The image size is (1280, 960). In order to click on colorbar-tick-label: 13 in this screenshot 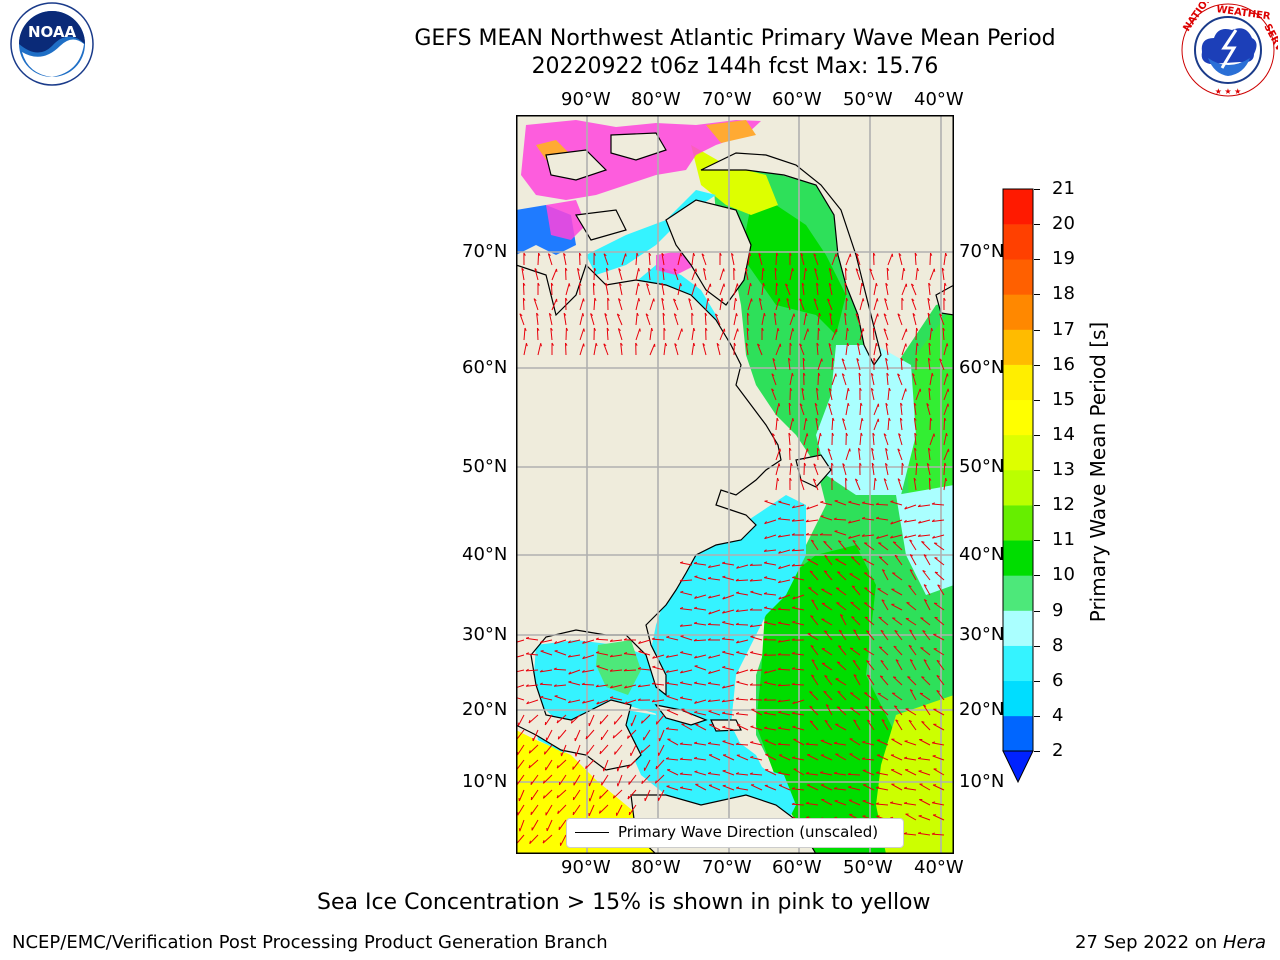, I will do `click(1063, 469)`.